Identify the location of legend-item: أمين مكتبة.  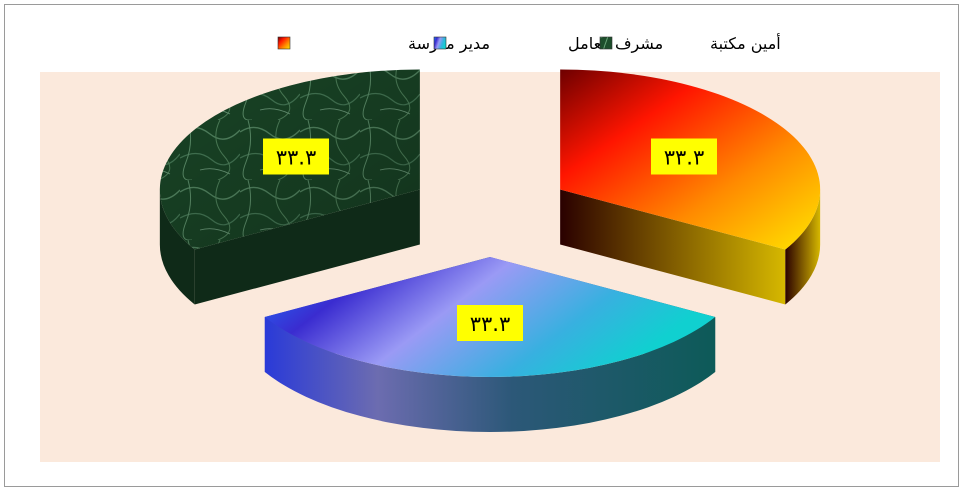
(690, 43).